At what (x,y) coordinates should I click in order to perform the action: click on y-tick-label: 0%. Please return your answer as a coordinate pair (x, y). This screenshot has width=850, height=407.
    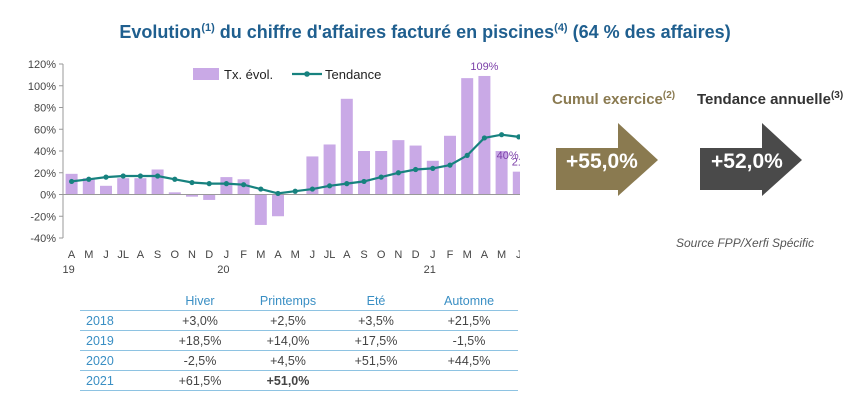
    Looking at the image, I should click on (48, 196).